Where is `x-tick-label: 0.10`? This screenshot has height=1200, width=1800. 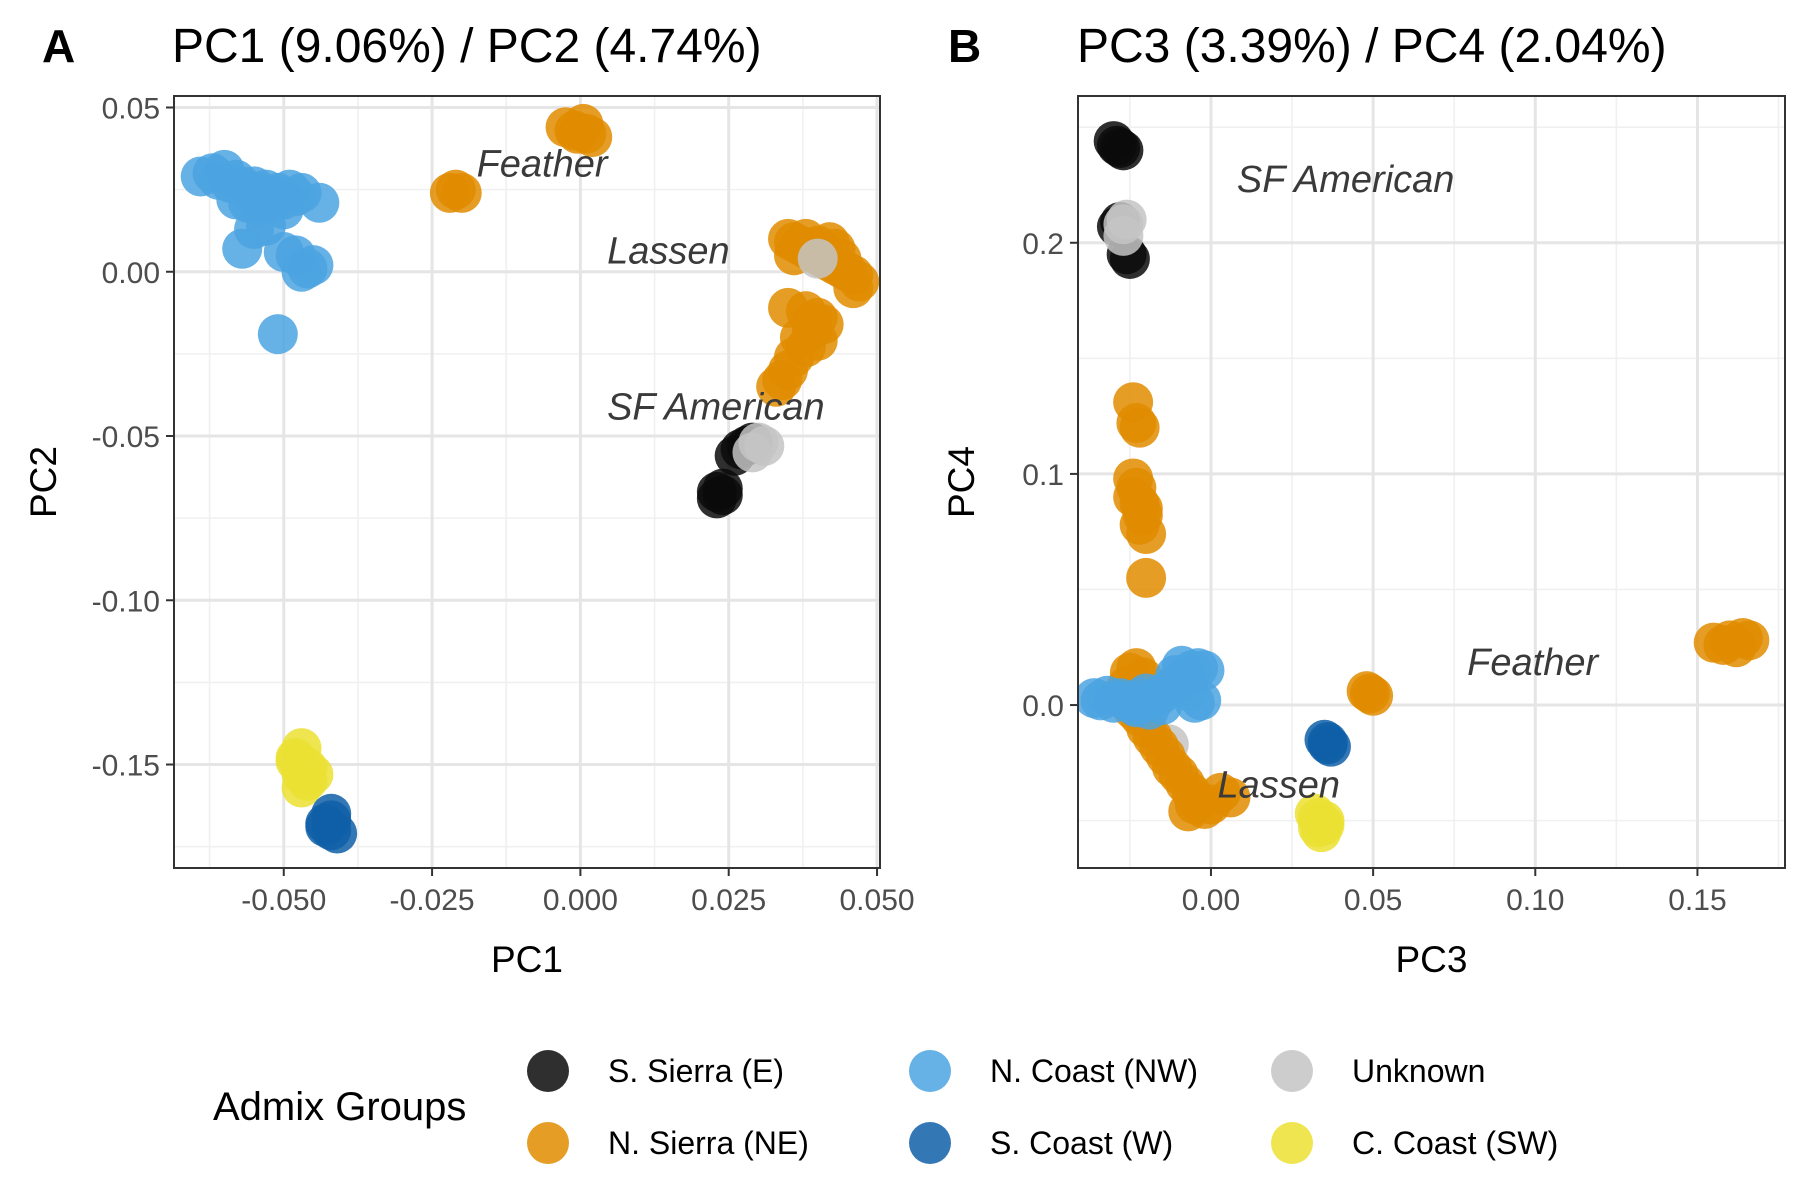 x-tick-label: 0.10 is located at coordinates (1535, 900).